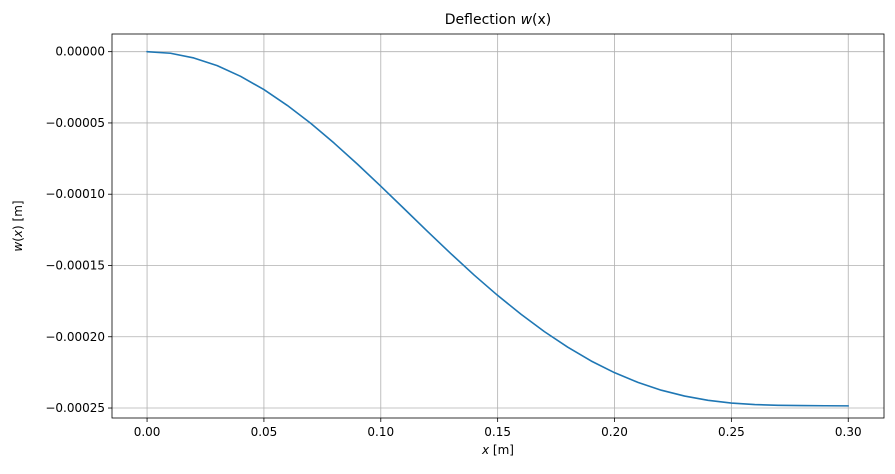 The height and width of the screenshot is (474, 895). Describe the element at coordinates (497, 432) in the screenshot. I see `x-tick-label: 0.15` at that location.